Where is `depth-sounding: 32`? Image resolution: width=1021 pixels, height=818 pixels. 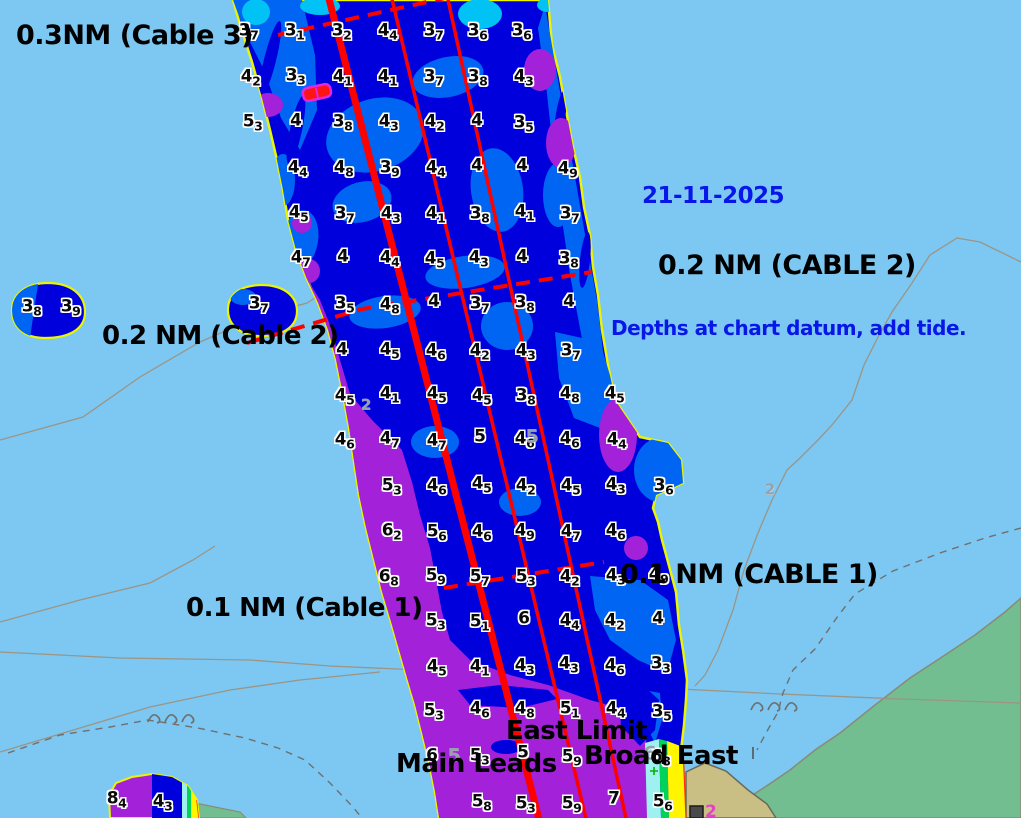
depth-sounding: 32 is located at coordinates (341, 31).